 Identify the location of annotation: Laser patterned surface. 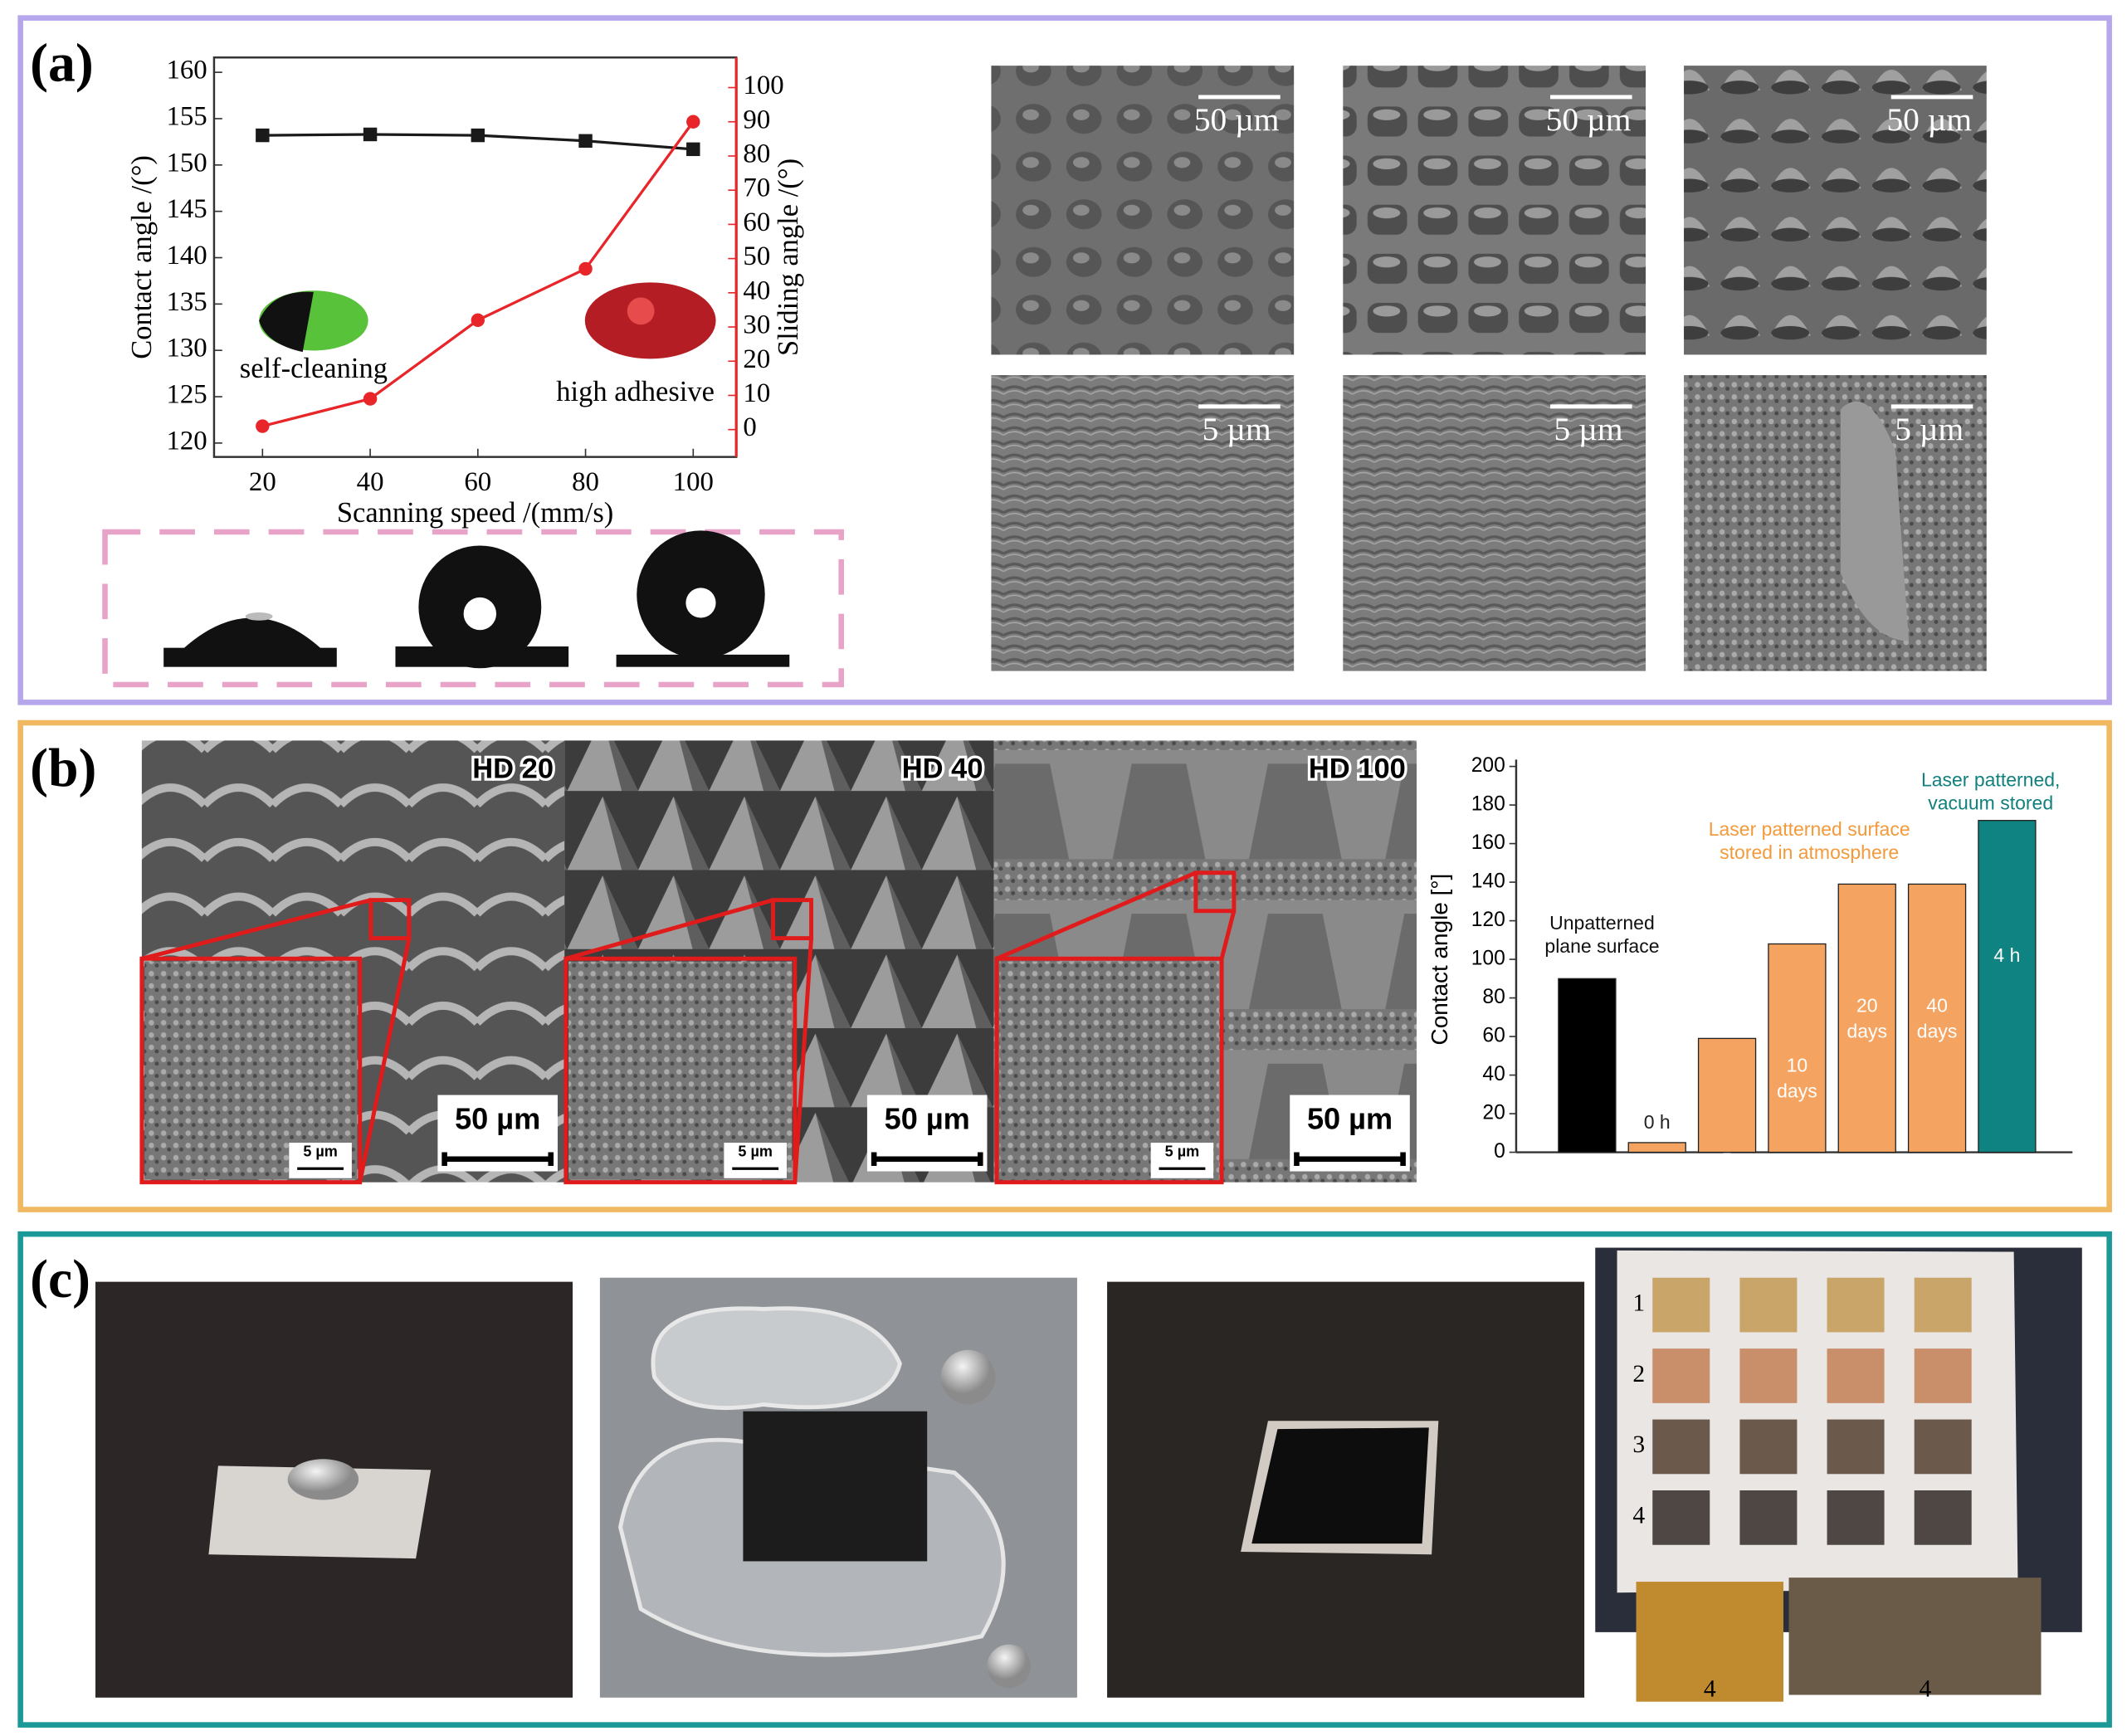
(1809, 829).